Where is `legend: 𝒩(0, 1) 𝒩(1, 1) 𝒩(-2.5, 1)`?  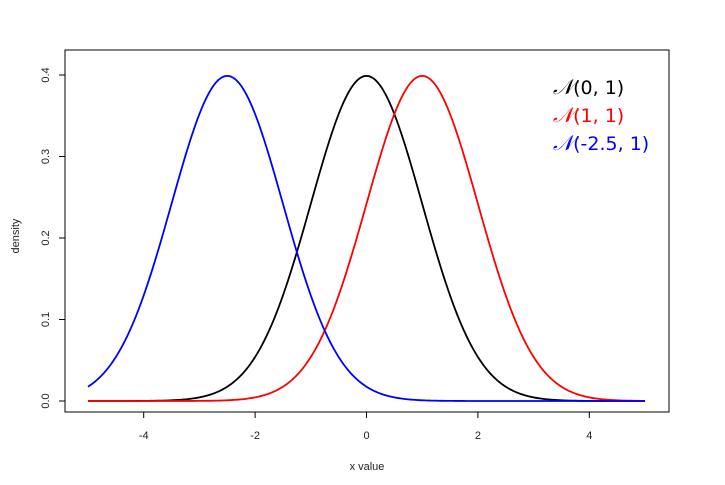 legend: 𝒩(0, 1) 𝒩(1, 1) 𝒩(-2.5, 1) is located at coordinates (601, 115).